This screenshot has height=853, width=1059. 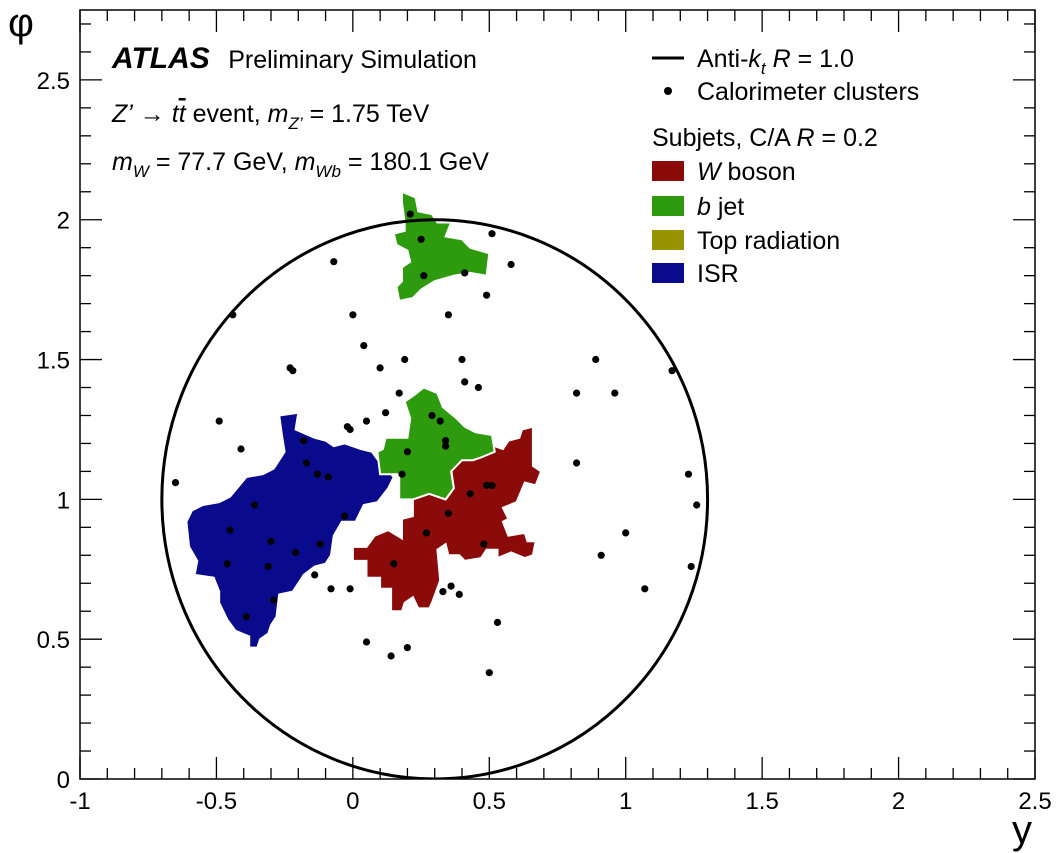 What do you see at coordinates (142, 171) in the screenshot?
I see `mw-subscript: W` at bounding box center [142, 171].